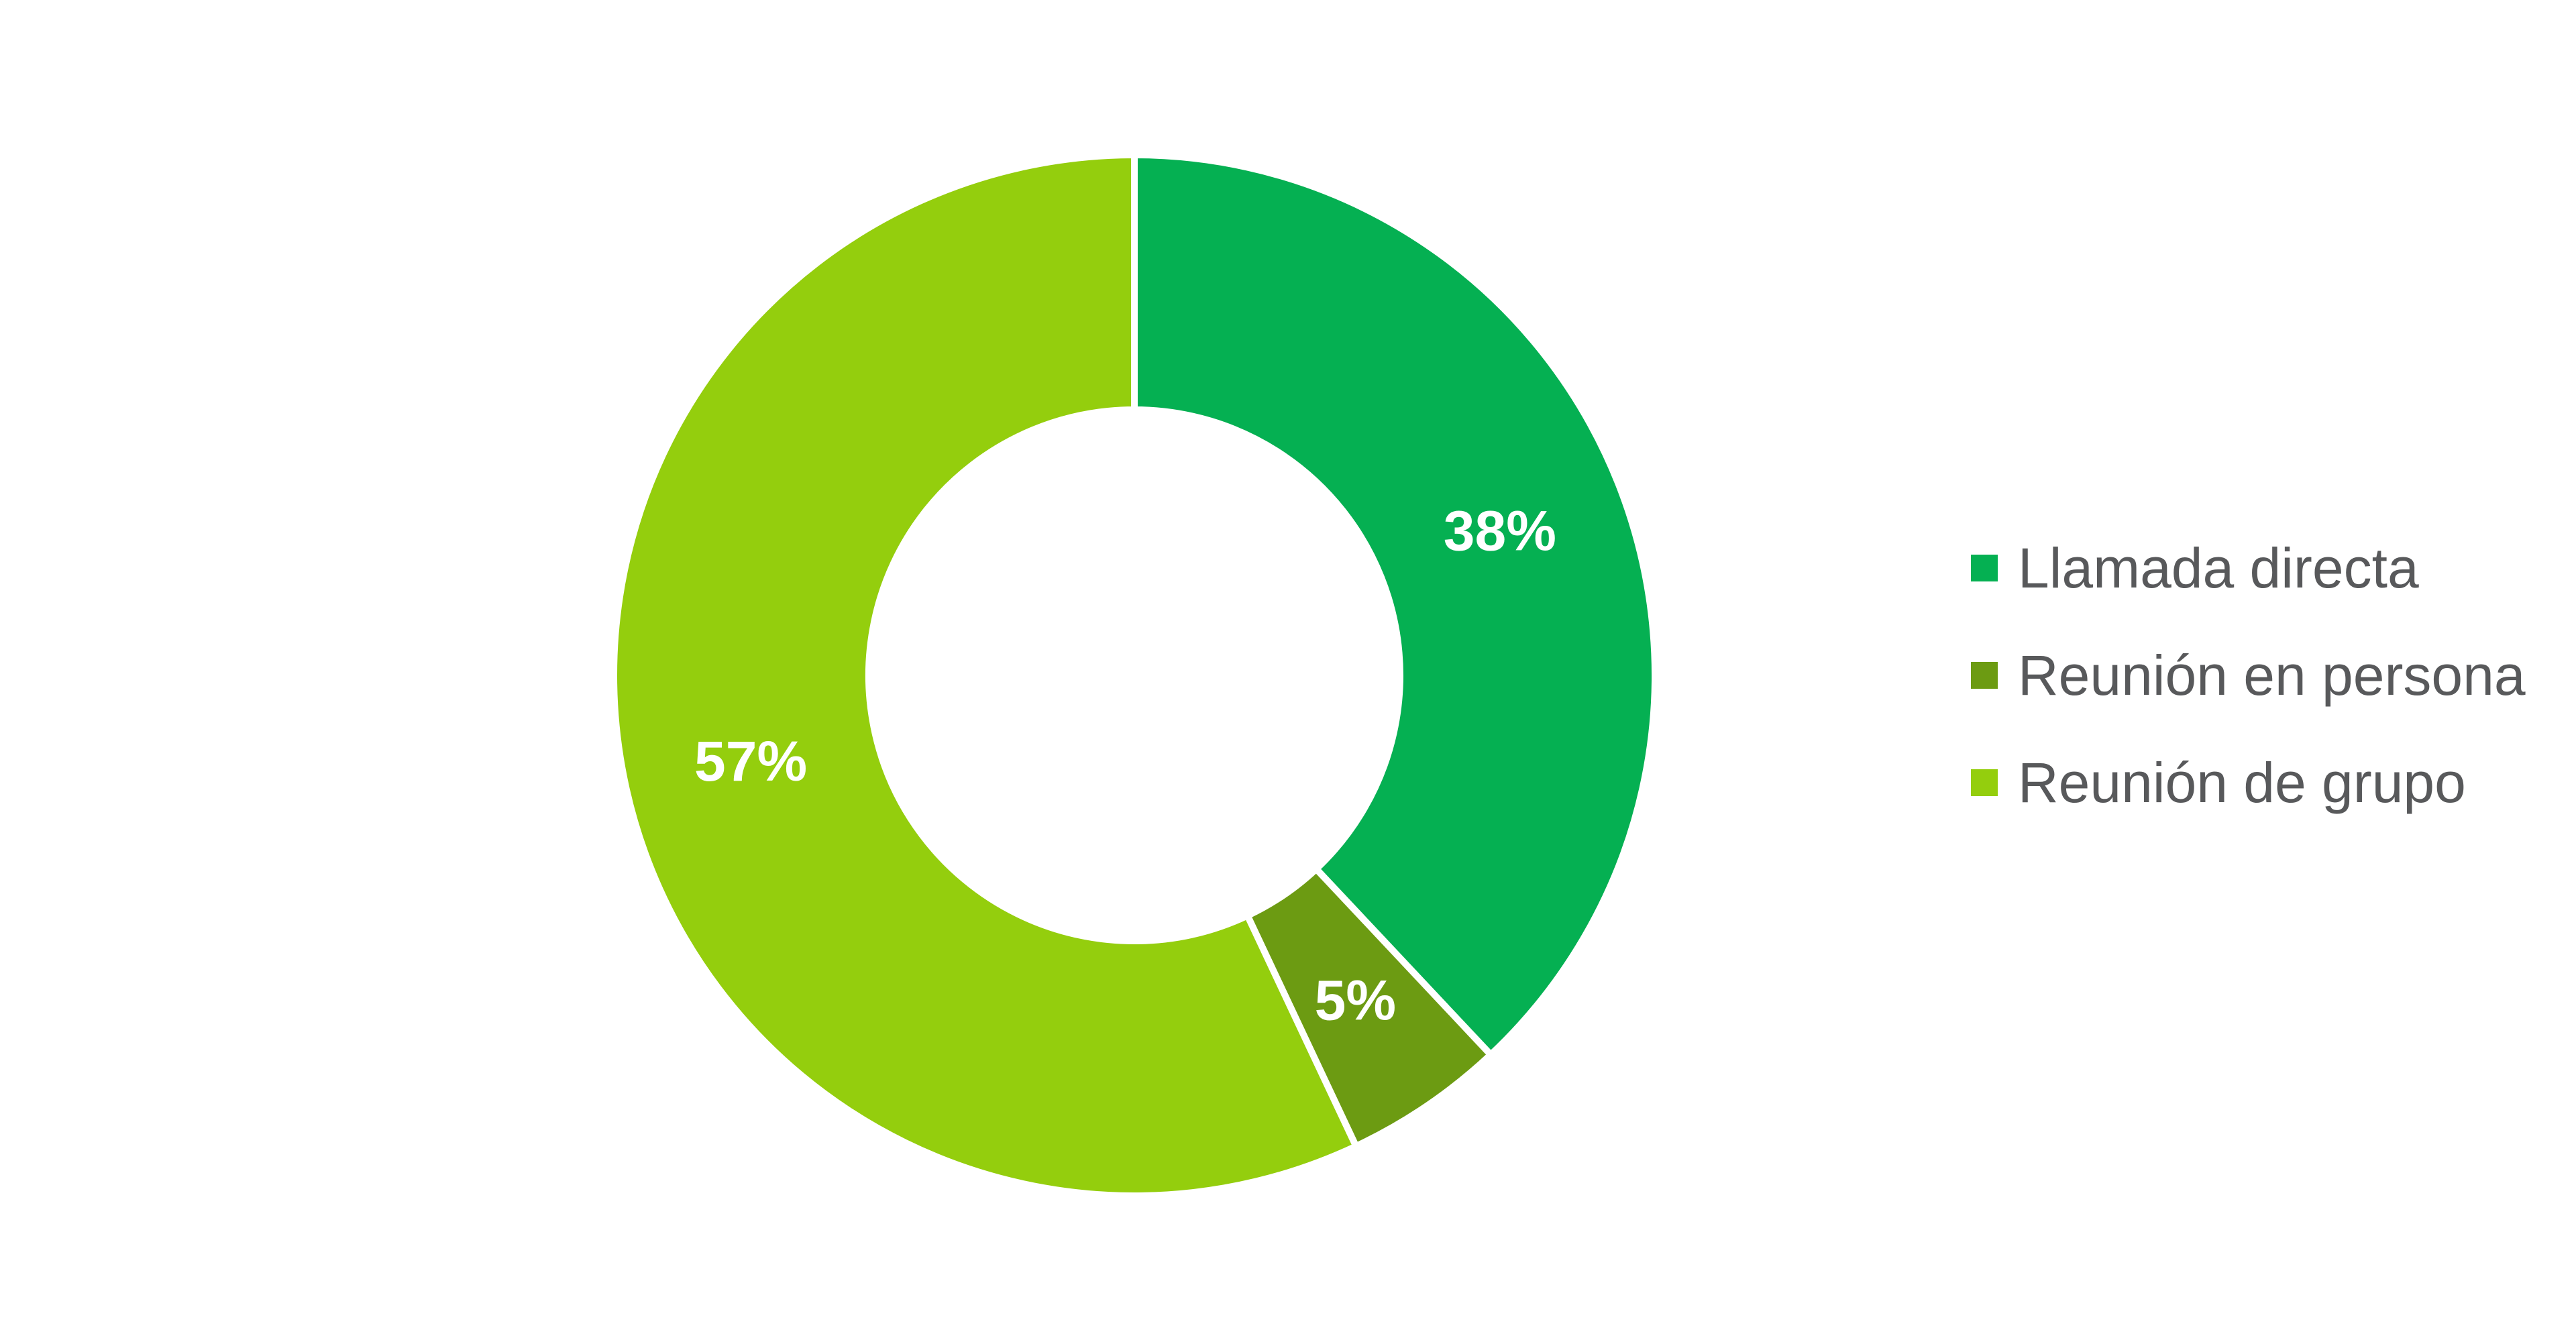  What do you see at coordinates (750, 761) in the screenshot?
I see `slice-data-label-2: 57%` at bounding box center [750, 761].